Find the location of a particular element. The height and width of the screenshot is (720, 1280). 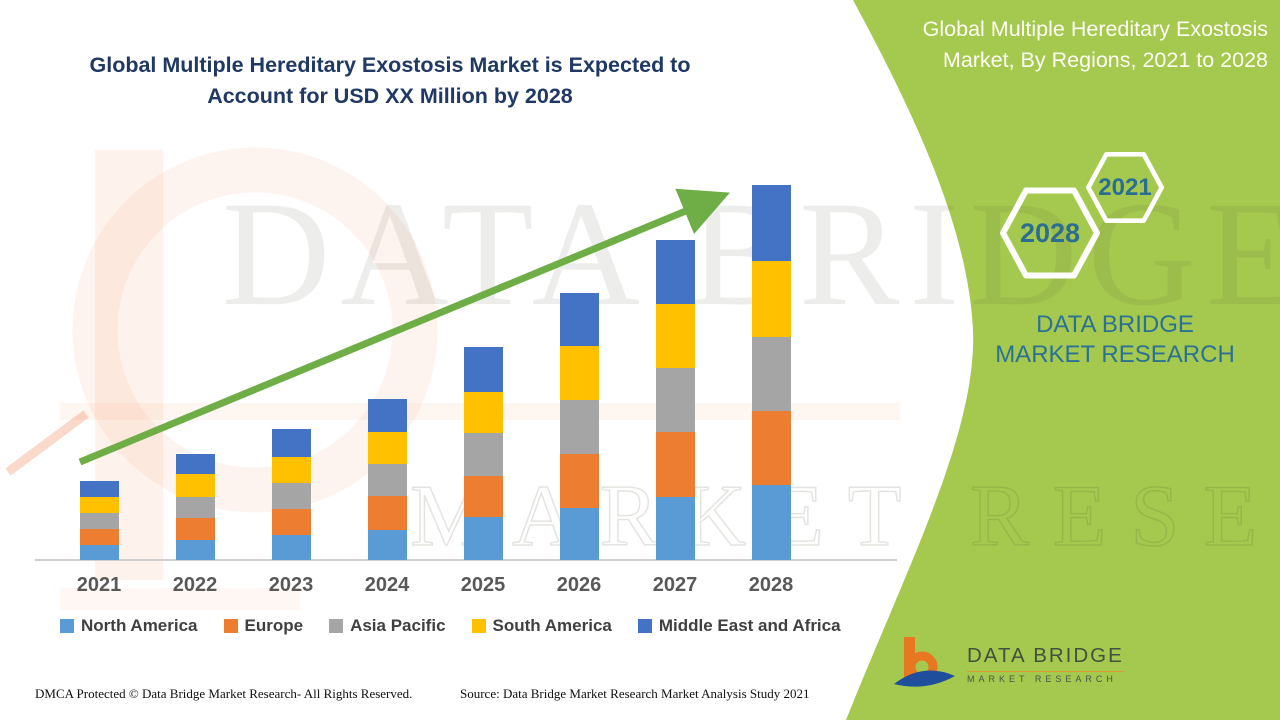

segment-south-america-2022 is located at coordinates (195, 485).